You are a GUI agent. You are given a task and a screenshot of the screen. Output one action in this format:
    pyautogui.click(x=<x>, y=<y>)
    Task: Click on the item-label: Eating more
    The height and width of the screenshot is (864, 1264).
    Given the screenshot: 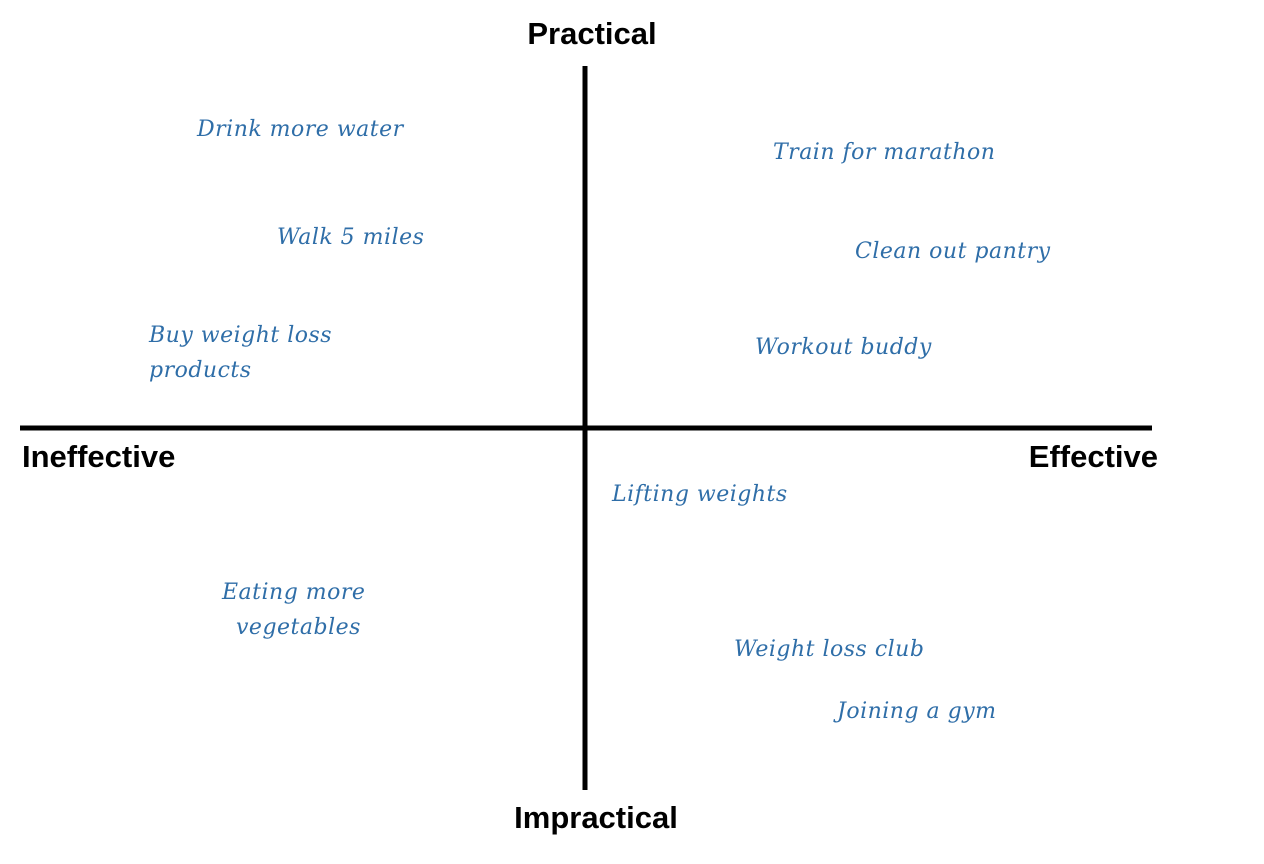 What is the action you would take?
    pyautogui.click(x=293, y=592)
    